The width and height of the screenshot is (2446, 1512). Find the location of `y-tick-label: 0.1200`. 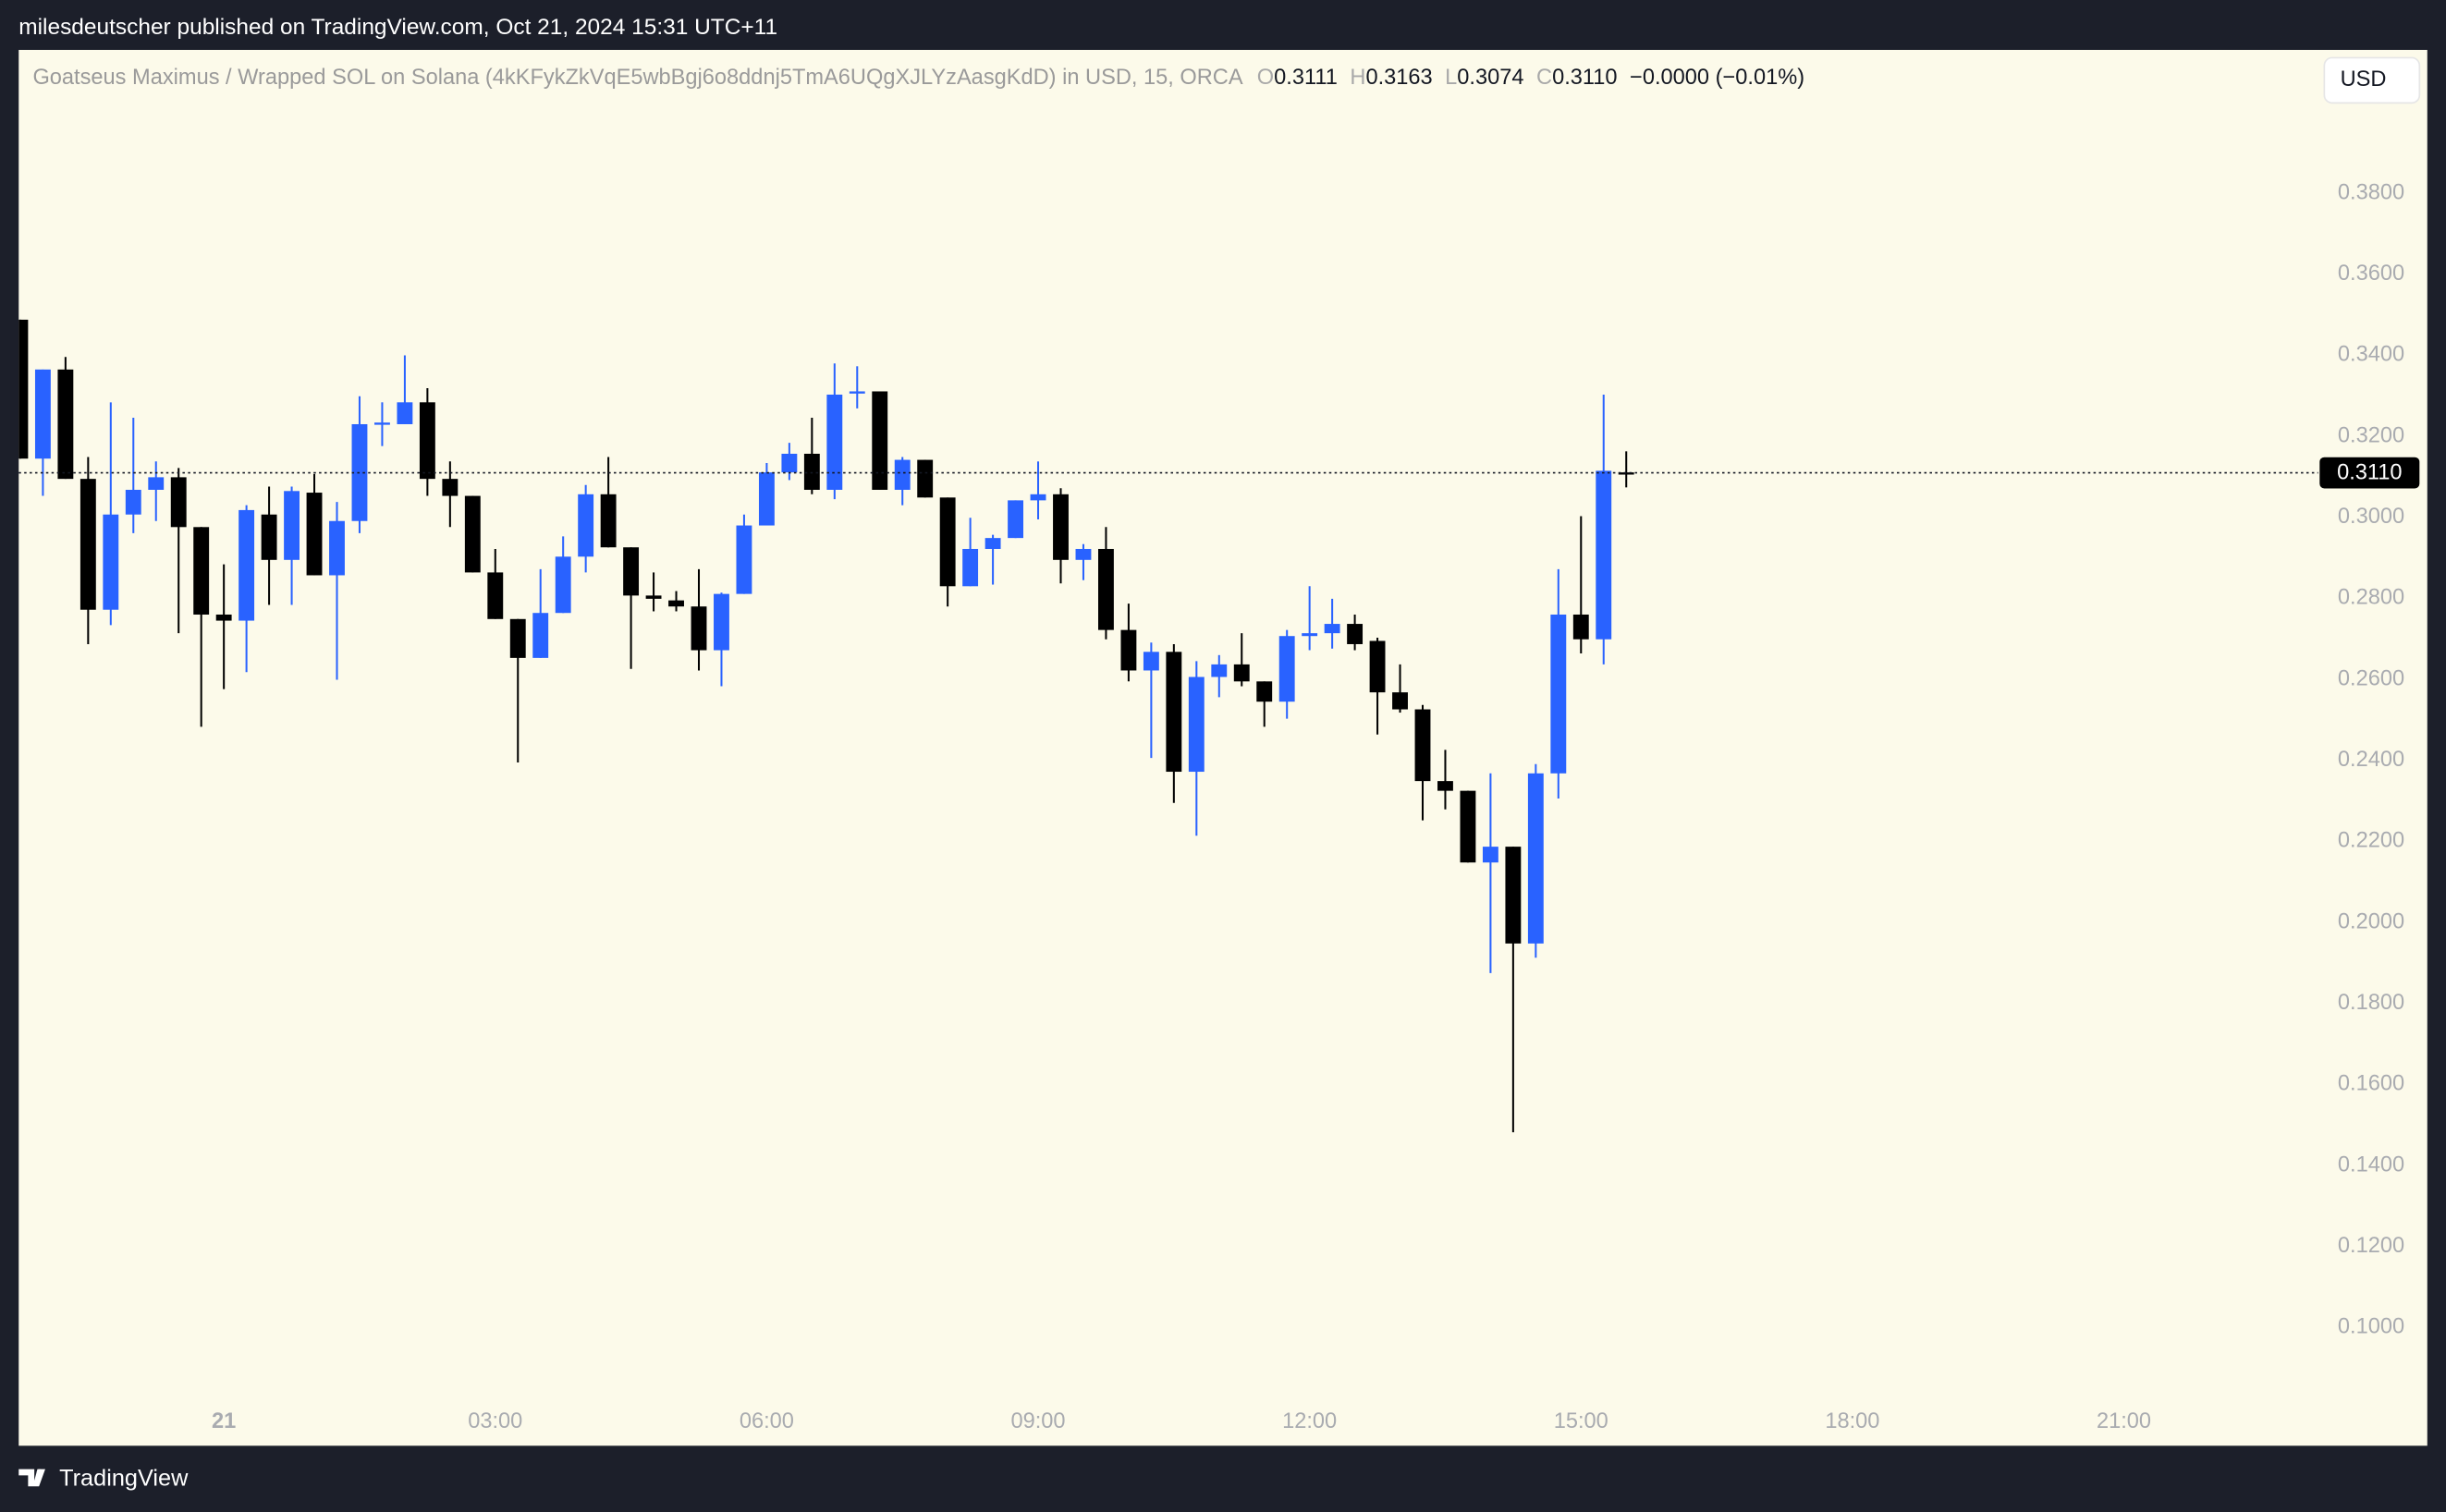

y-tick-label: 0.1200 is located at coordinates (2371, 1246).